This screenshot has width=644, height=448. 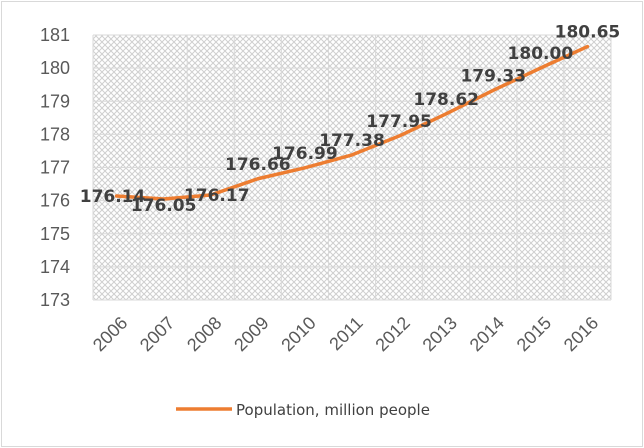 What do you see at coordinates (581, 334) in the screenshot?
I see `x-tick-label: 2016` at bounding box center [581, 334].